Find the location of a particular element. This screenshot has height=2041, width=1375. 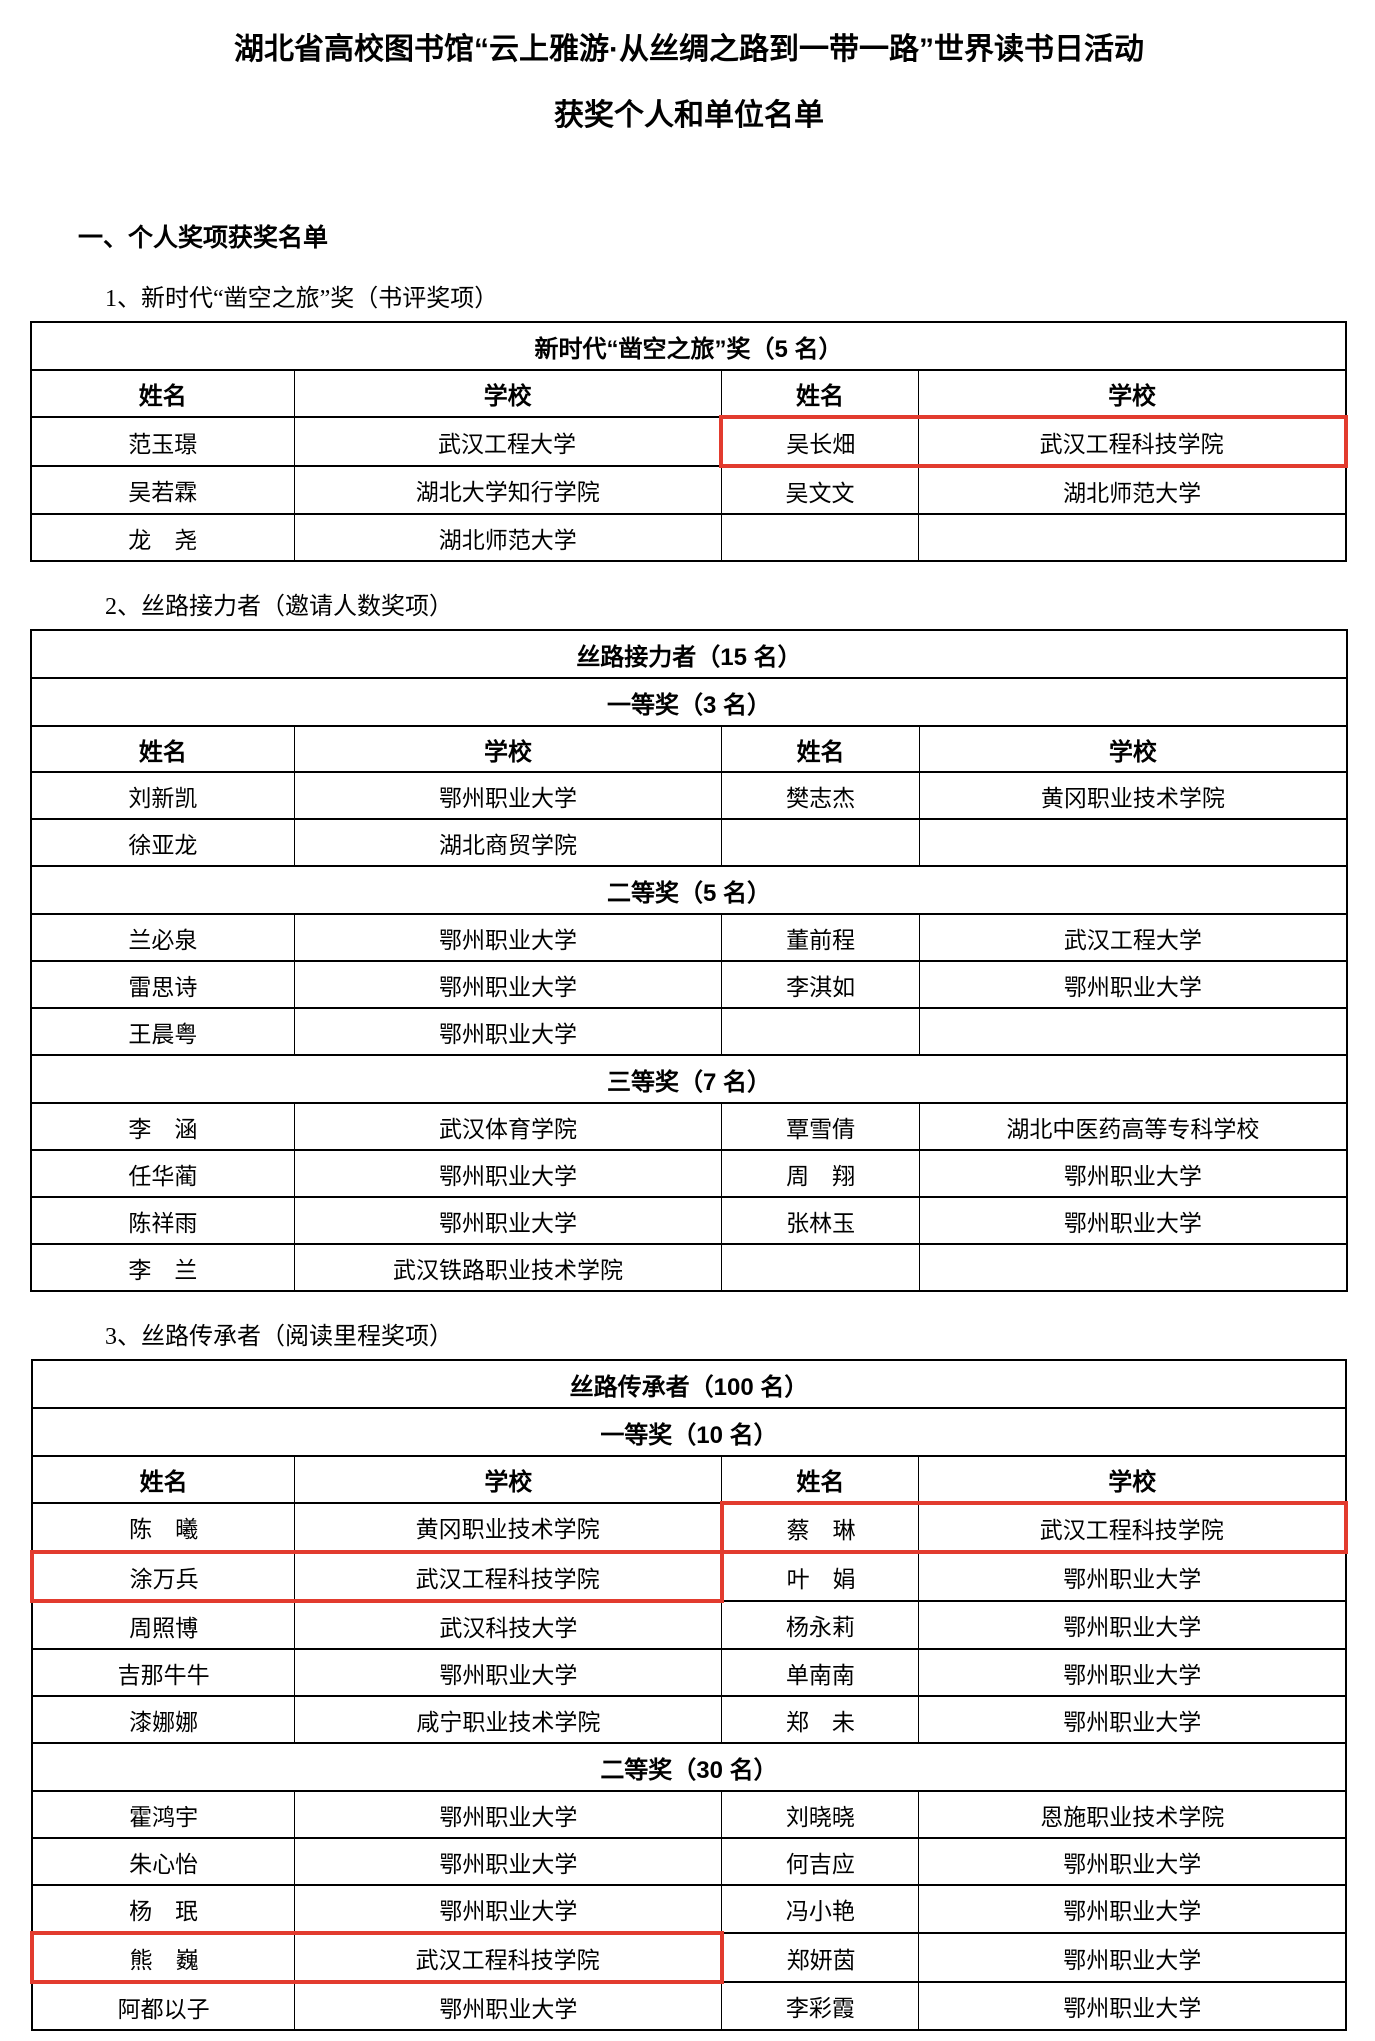

table-row: 朱心怡 鄂州职业大学 何吉应 鄂州职业大学 is located at coordinates (689, 1861).